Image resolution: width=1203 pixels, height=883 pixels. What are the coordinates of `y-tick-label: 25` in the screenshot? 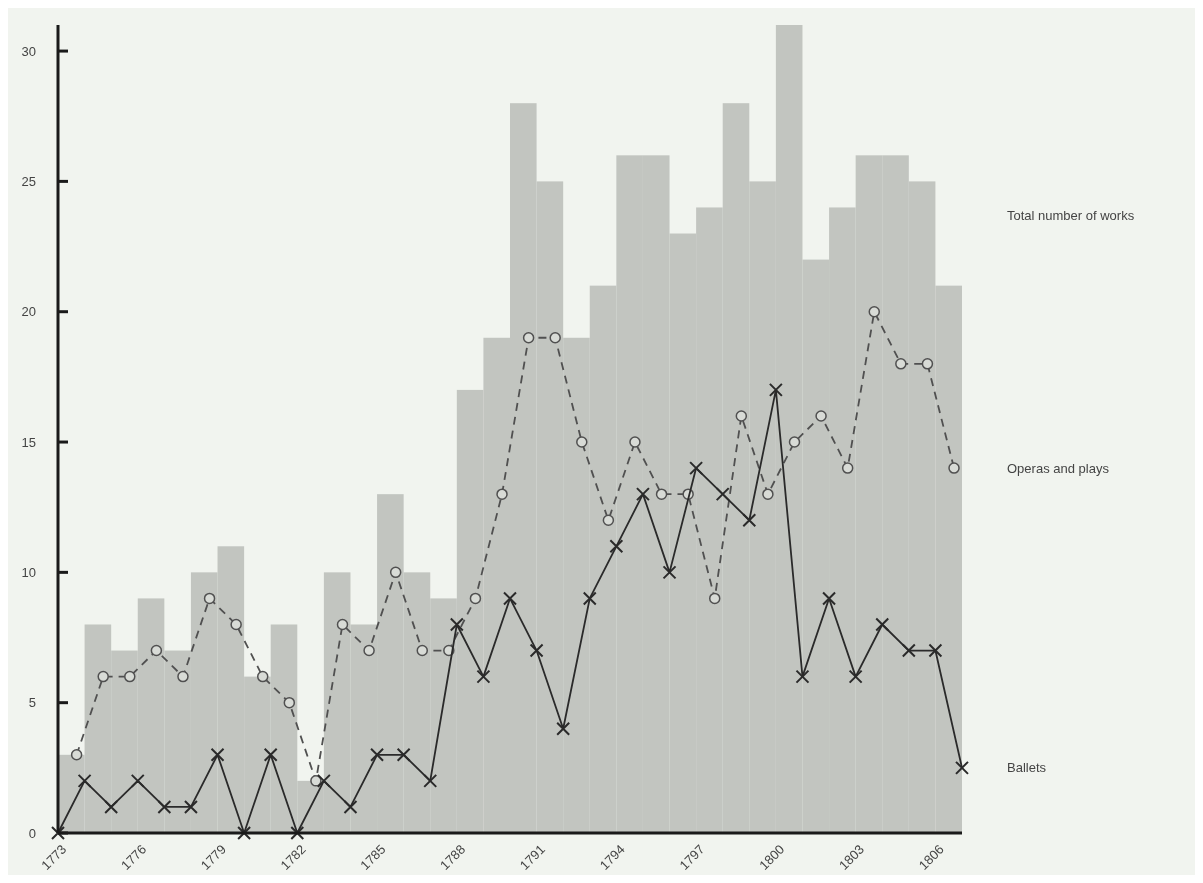 It's located at (28, 181).